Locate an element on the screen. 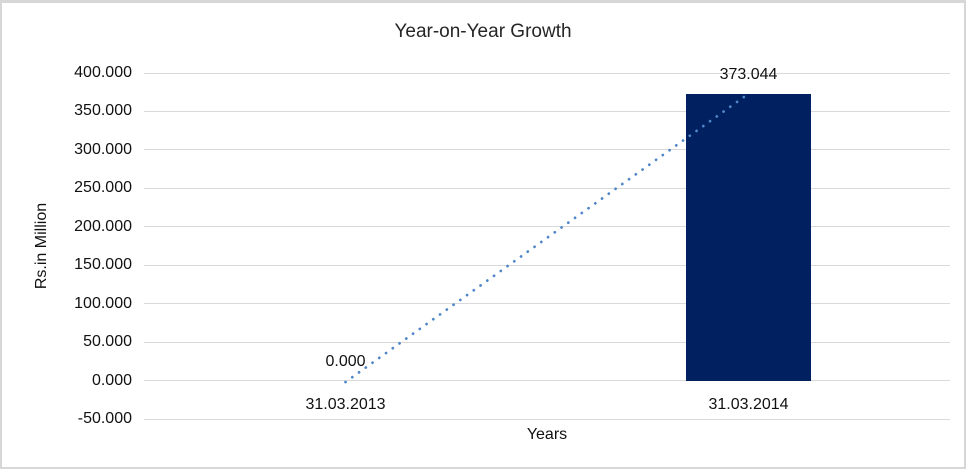 This screenshot has height=469, width=966. chart-title: Year-on-Year Growth is located at coordinates (483, 31).